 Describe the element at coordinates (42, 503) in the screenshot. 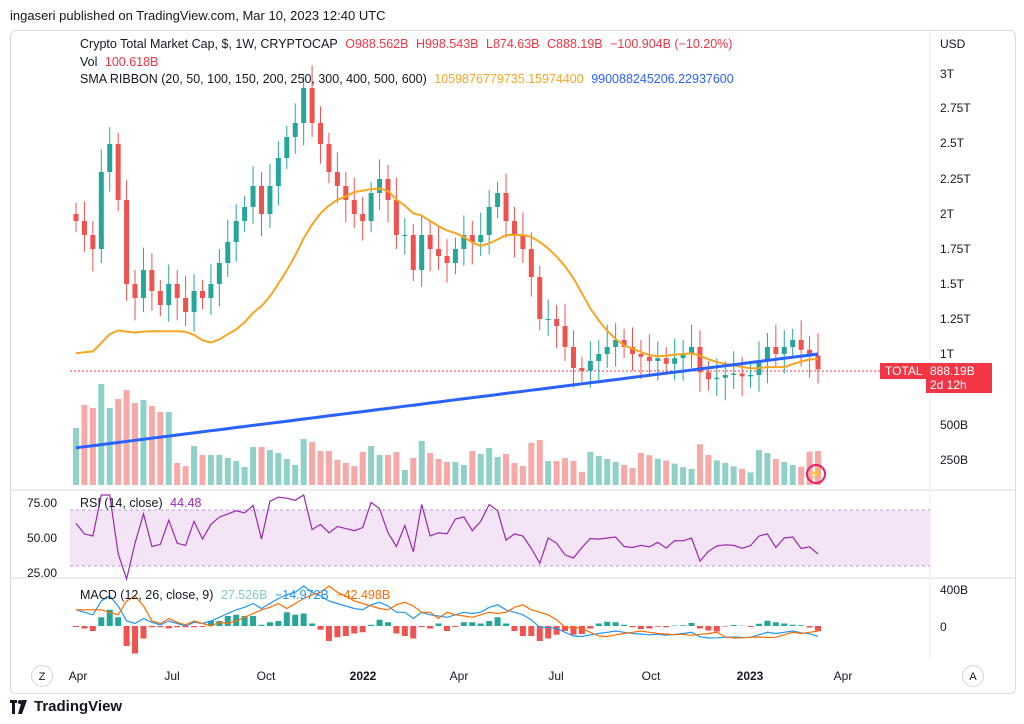

I see `rsi-tick-75: 75.00` at that location.